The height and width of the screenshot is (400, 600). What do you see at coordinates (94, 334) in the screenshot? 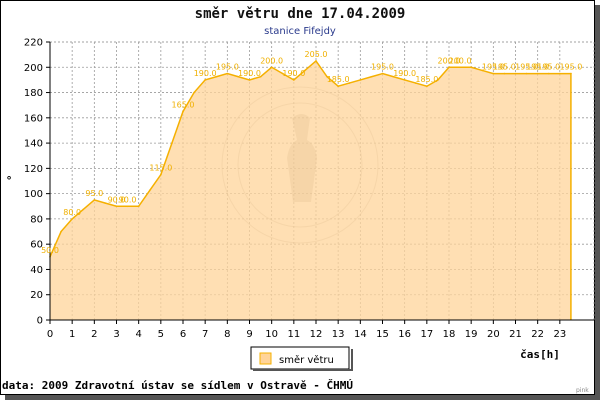
I see `x-tick-label: 2` at bounding box center [94, 334].